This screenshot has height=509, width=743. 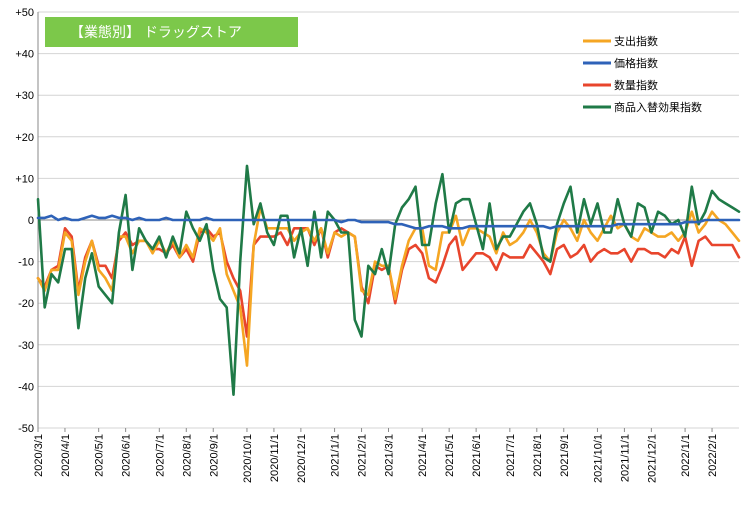 What do you see at coordinates (450, 455) in the screenshot?
I see `x-tick-label: 2021/5/1` at bounding box center [450, 455].